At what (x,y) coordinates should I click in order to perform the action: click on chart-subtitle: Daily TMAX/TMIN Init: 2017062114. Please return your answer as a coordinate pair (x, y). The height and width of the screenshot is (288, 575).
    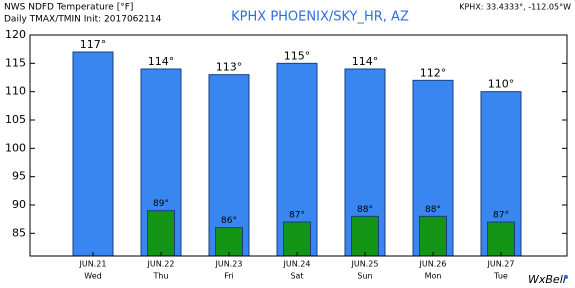
    Looking at the image, I should click on (83, 20).